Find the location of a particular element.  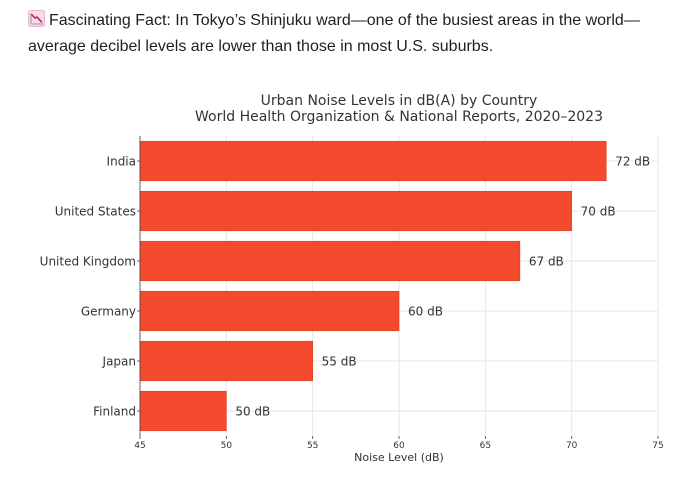

data-label: 72 dB is located at coordinates (632, 162).